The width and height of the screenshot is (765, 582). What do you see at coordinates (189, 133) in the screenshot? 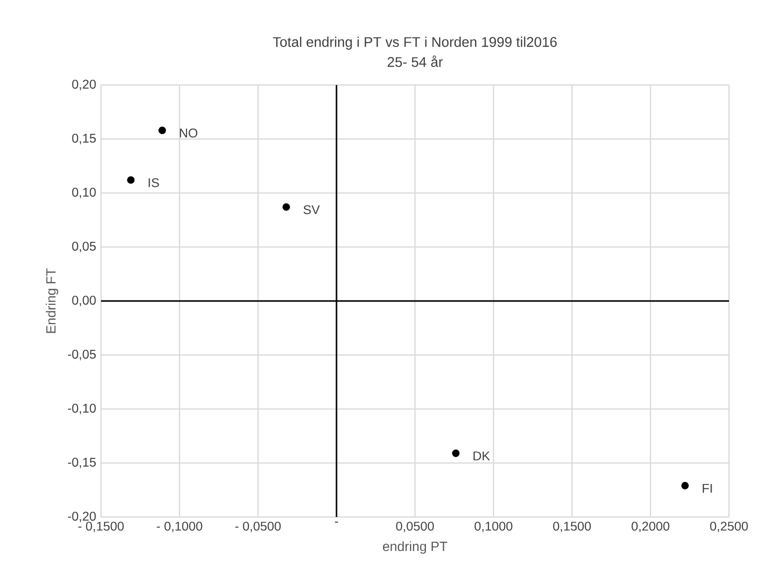
I see `annotation: NO` at bounding box center [189, 133].